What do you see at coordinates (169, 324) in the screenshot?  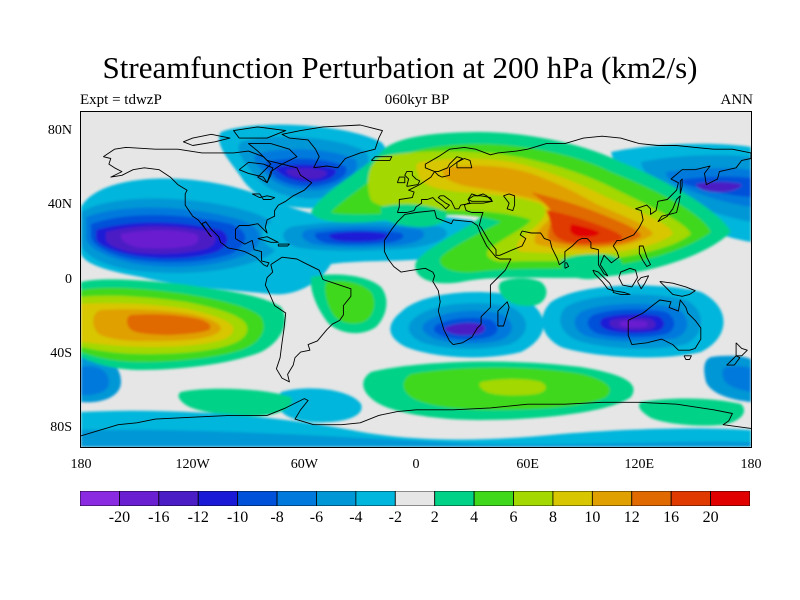 I see `contour-fill-p12` at bounding box center [169, 324].